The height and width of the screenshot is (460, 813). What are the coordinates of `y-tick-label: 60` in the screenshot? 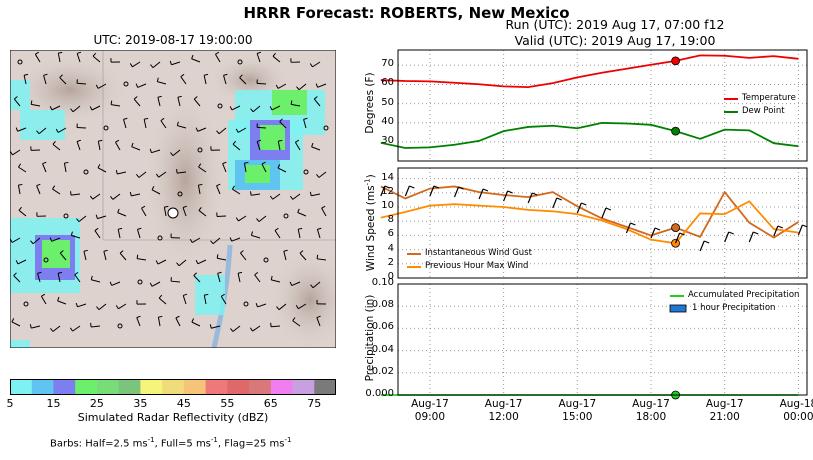 It's located at (387, 83).